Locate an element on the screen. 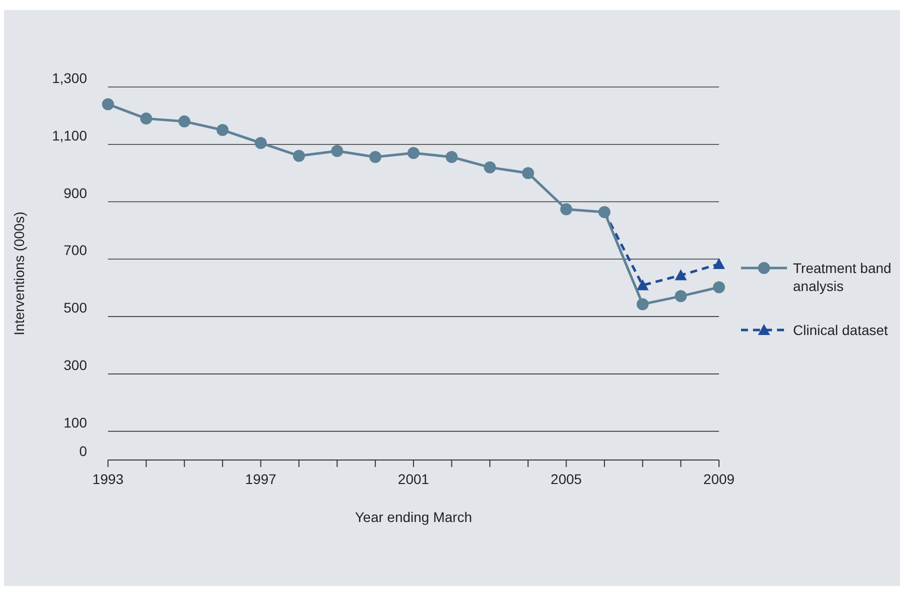 The height and width of the screenshot is (590, 904). legend-label: Treatment band analysis is located at coordinates (842, 277).